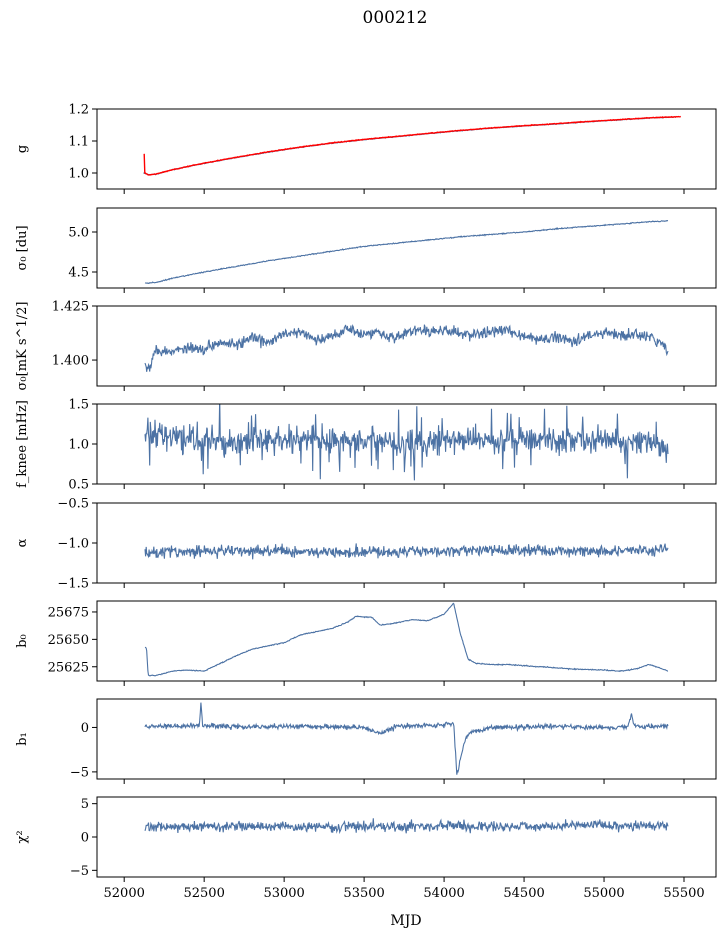 This screenshot has height=936, width=725. I want to click on y-tick-label: 25675, so click(68, 612).